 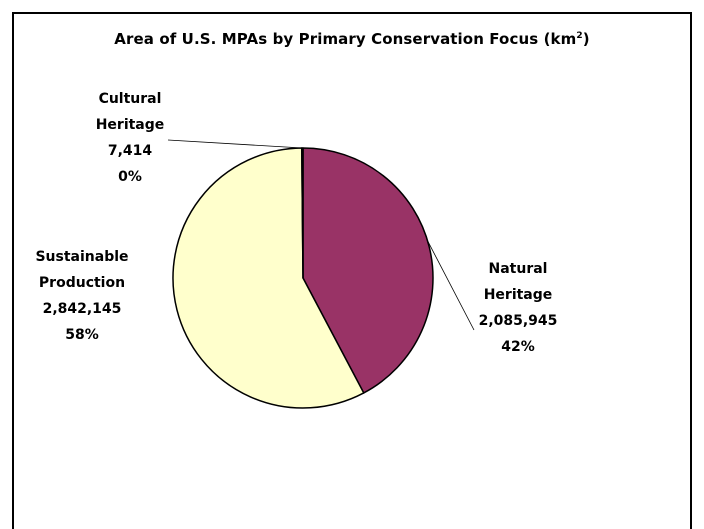 I want to click on label-cultural-heritage: Cultural Heritage 7,414 0%, so click(x=130, y=138).